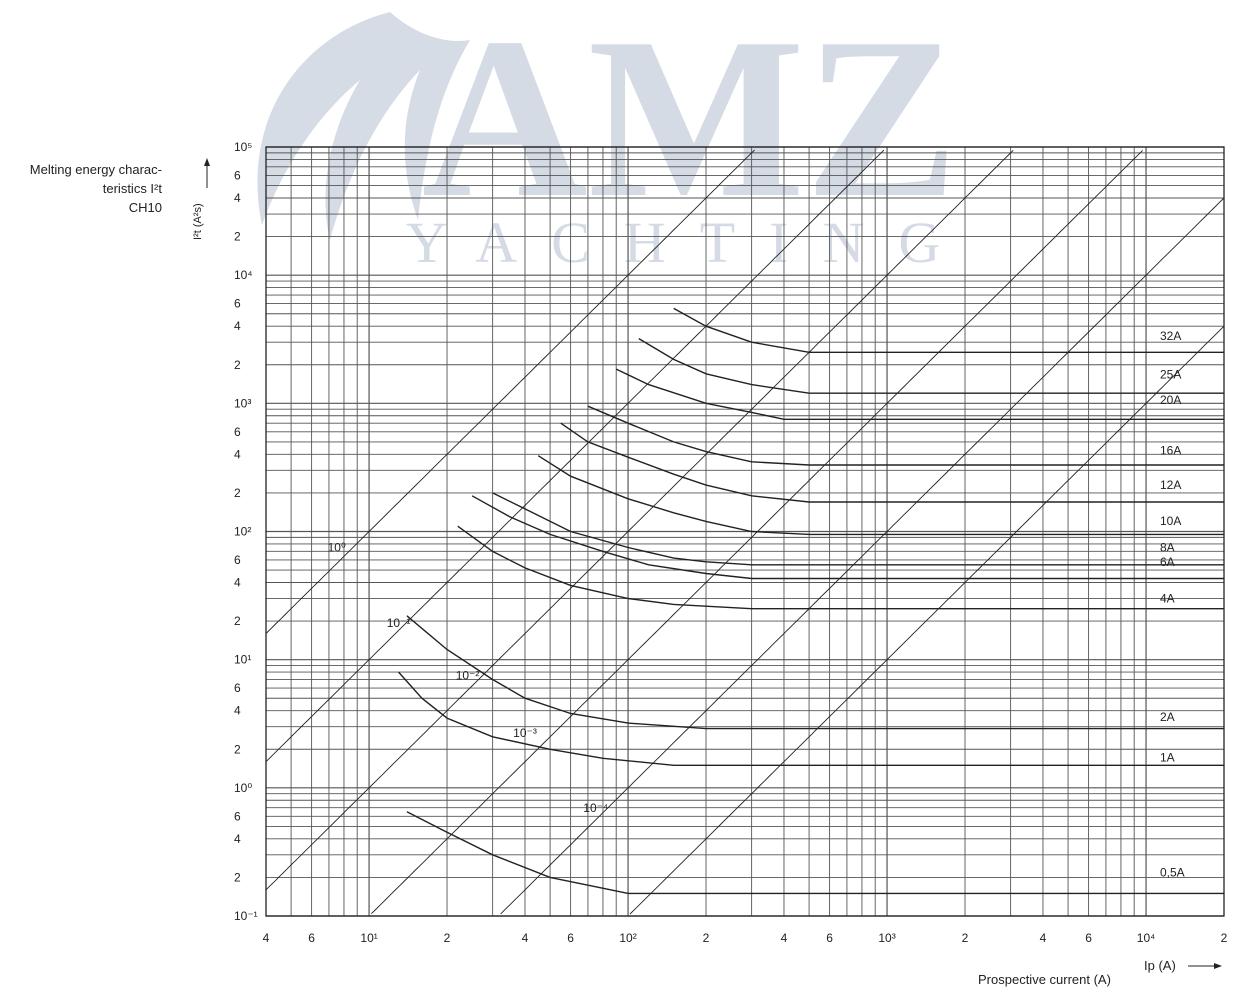 The image size is (1244, 996). I want to click on y-axis-arrow, so click(207, 173).